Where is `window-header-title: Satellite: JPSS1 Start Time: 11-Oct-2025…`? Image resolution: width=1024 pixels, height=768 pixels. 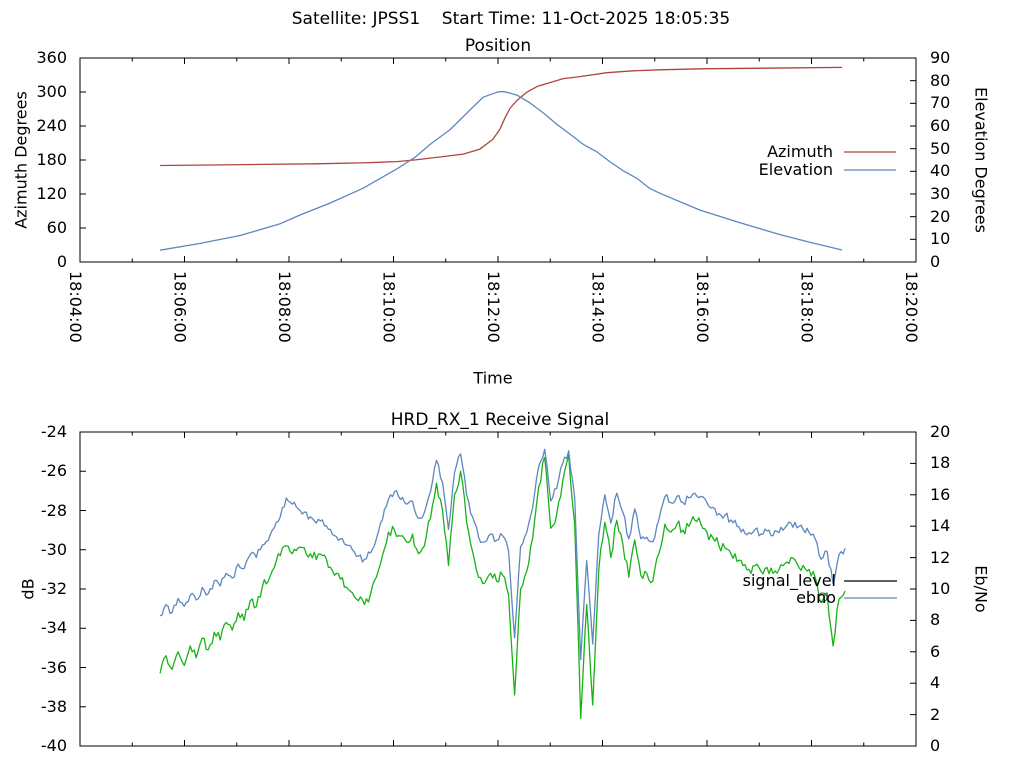
window-header-title: Satellite: JPSS1 Start Time: 11-Oct-2025… is located at coordinates (511, 19).